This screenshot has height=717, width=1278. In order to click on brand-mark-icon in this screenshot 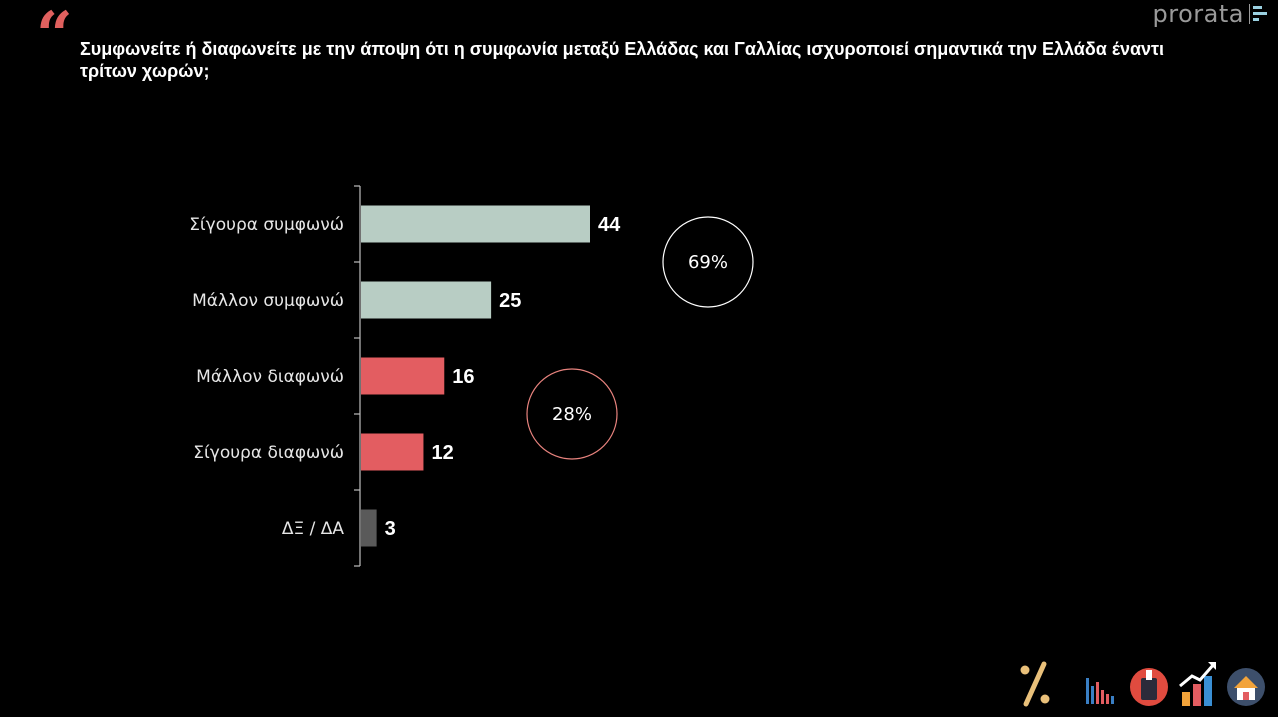, I will do `click(1259, 14)`.